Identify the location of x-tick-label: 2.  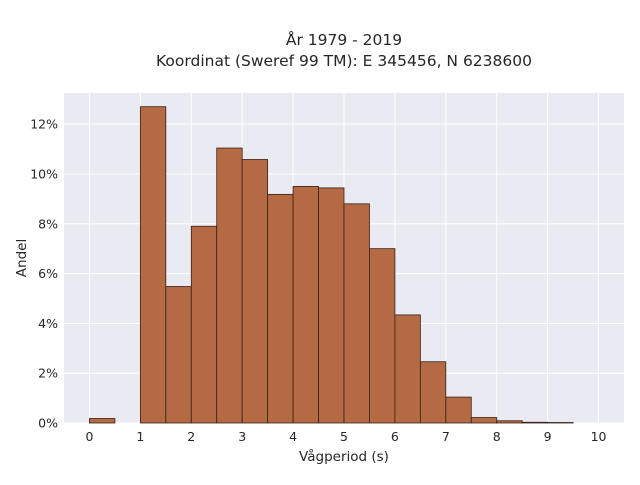
(191, 436).